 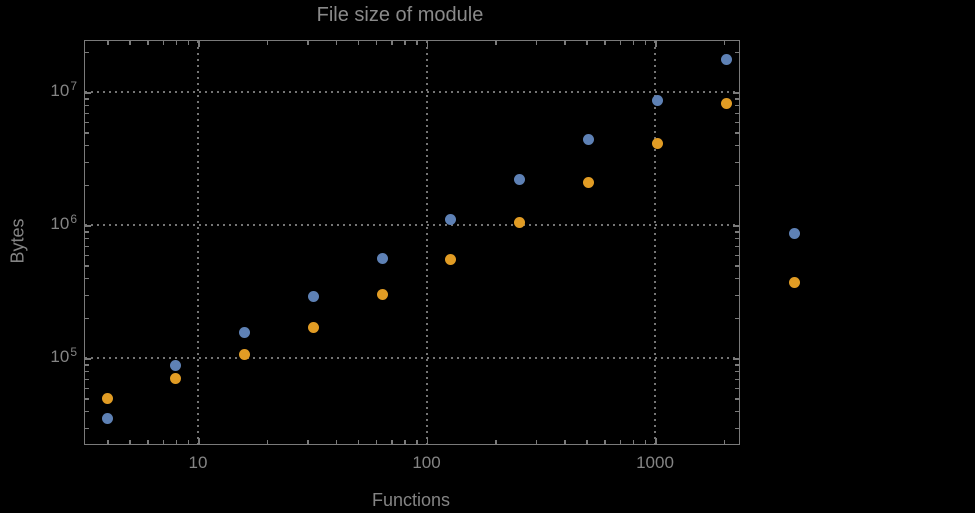 I want to click on y-tick-label: 105, so click(x=38, y=356).